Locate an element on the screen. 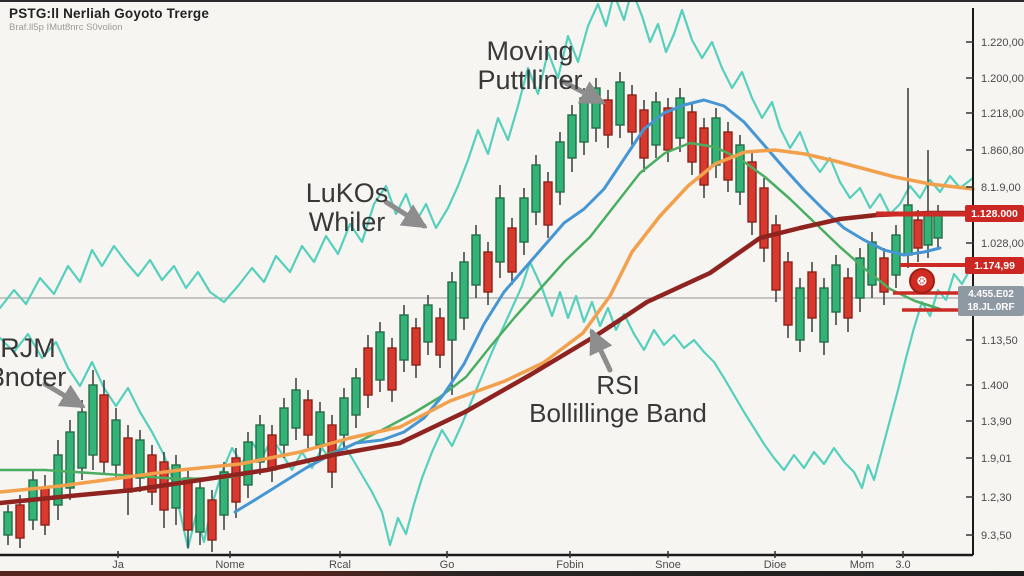 This screenshot has width=1024, height=576. annotation-line: 3noter is located at coordinates (33, 377).